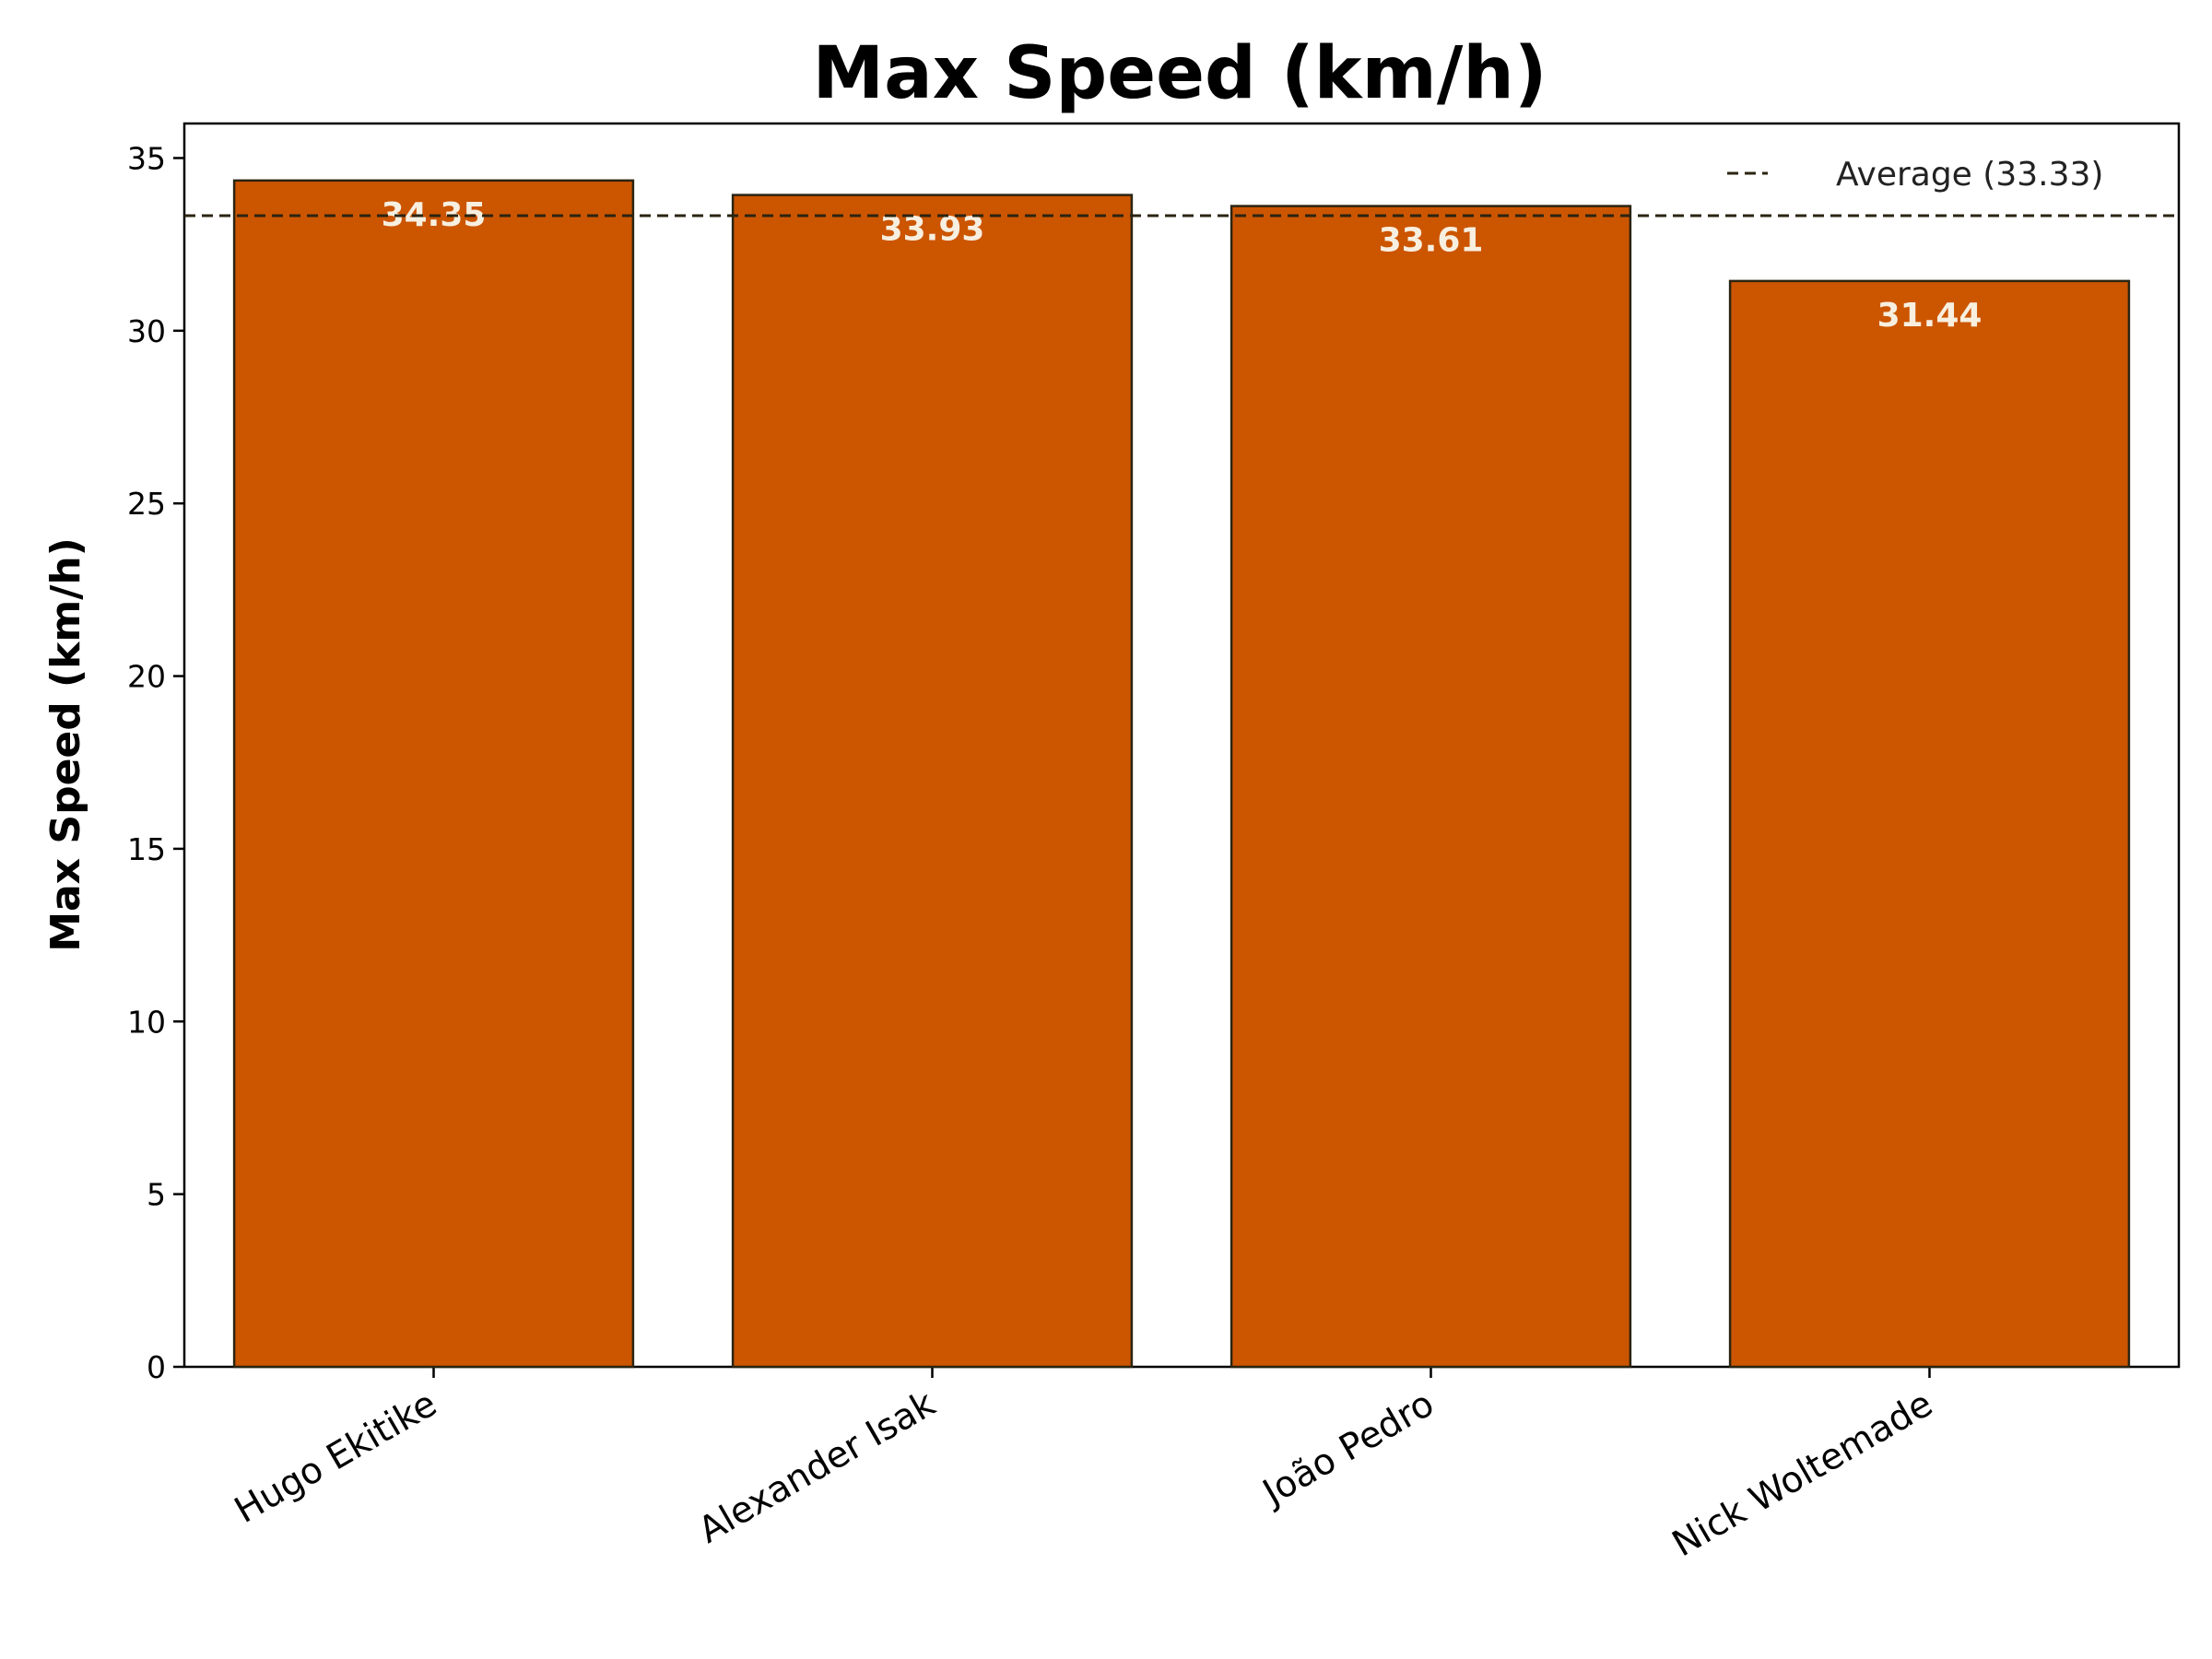  Describe the element at coordinates (146, 331) in the screenshot. I see `y-tick-label: 30` at that location.